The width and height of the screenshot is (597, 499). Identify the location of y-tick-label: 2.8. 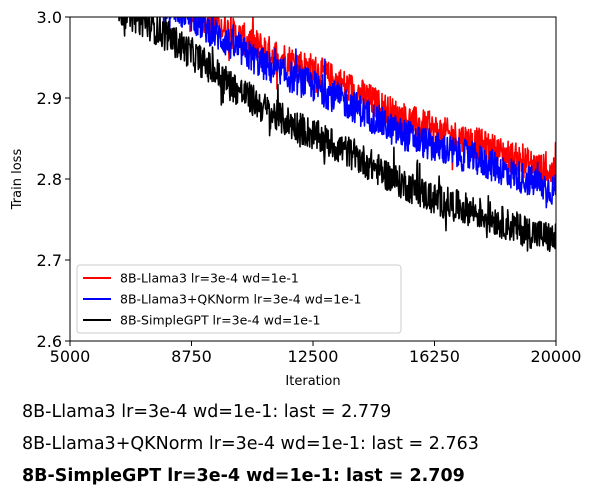
(49, 179).